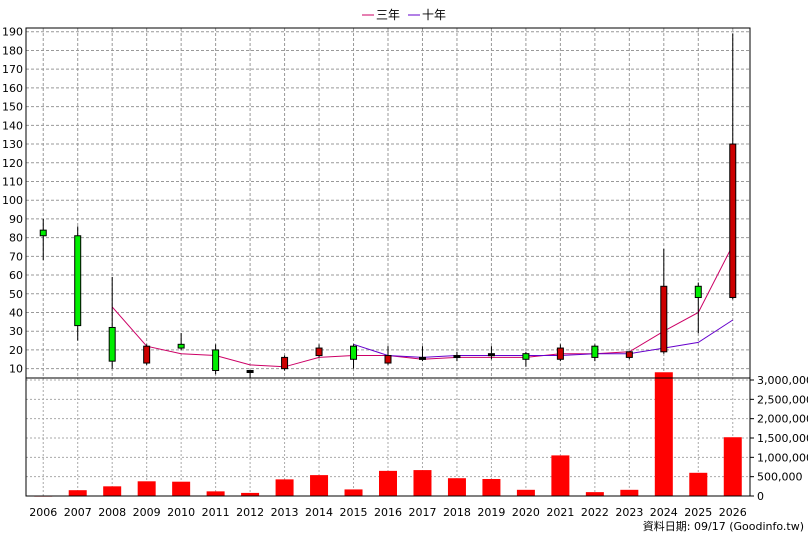 Image resolution: width=808 pixels, height=540 pixels. I want to click on year-tick-label: 2022, so click(595, 512).